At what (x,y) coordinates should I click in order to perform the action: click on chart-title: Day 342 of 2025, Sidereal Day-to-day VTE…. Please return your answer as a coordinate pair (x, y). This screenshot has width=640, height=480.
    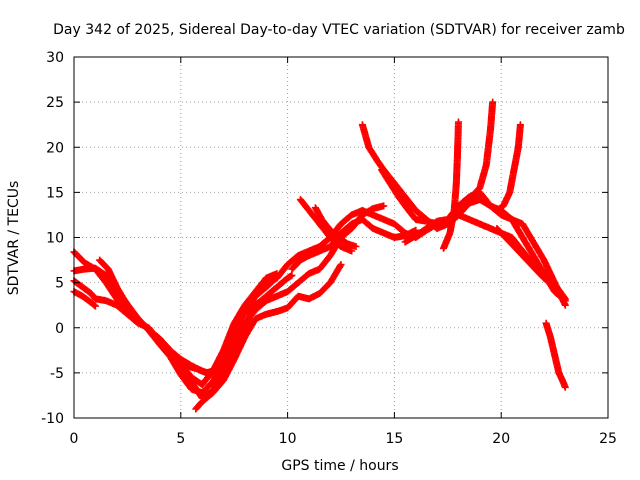
    Looking at the image, I should click on (339, 30).